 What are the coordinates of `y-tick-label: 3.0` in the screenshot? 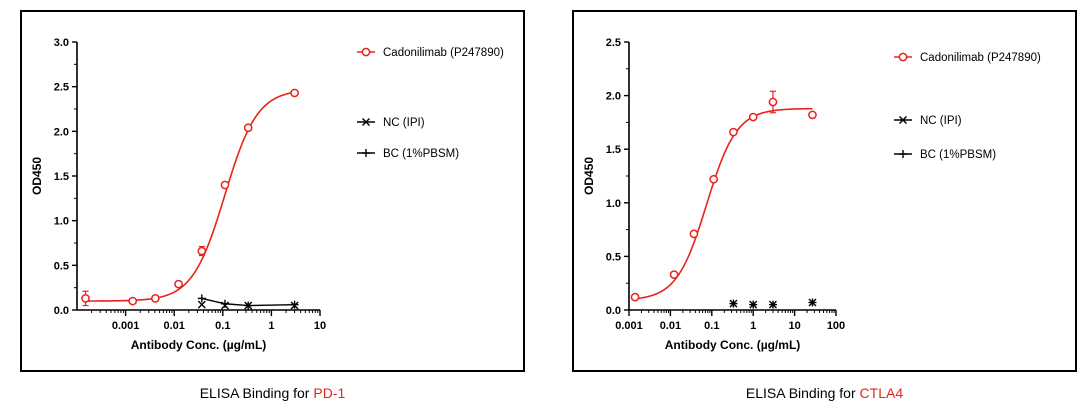 It's located at (61, 43).